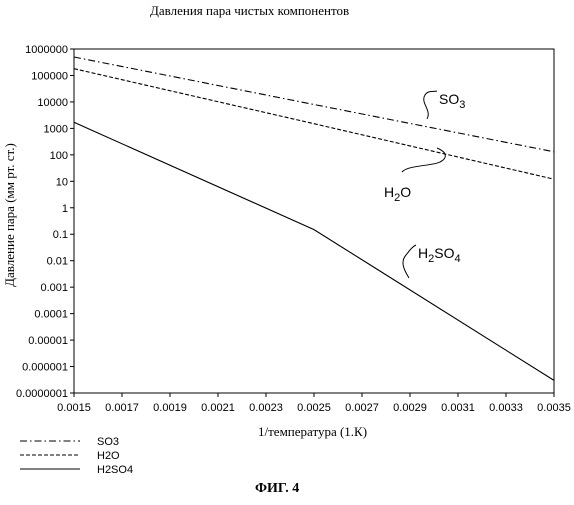  Describe the element at coordinates (218, 408) in the screenshot. I see `x-tick-label: 0.0021` at that location.